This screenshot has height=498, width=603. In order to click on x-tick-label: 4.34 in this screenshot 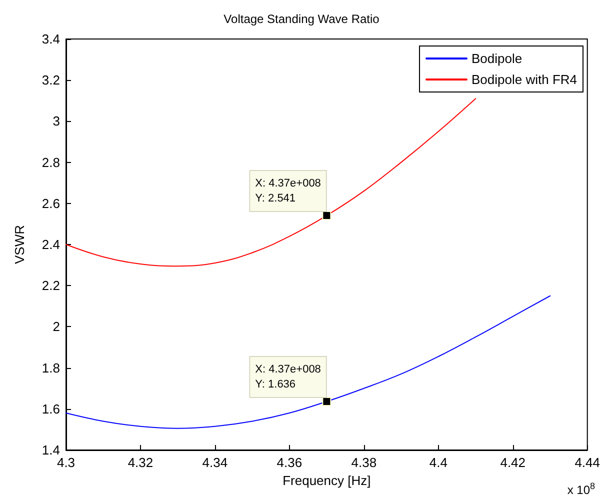, I will do `click(215, 462)`.